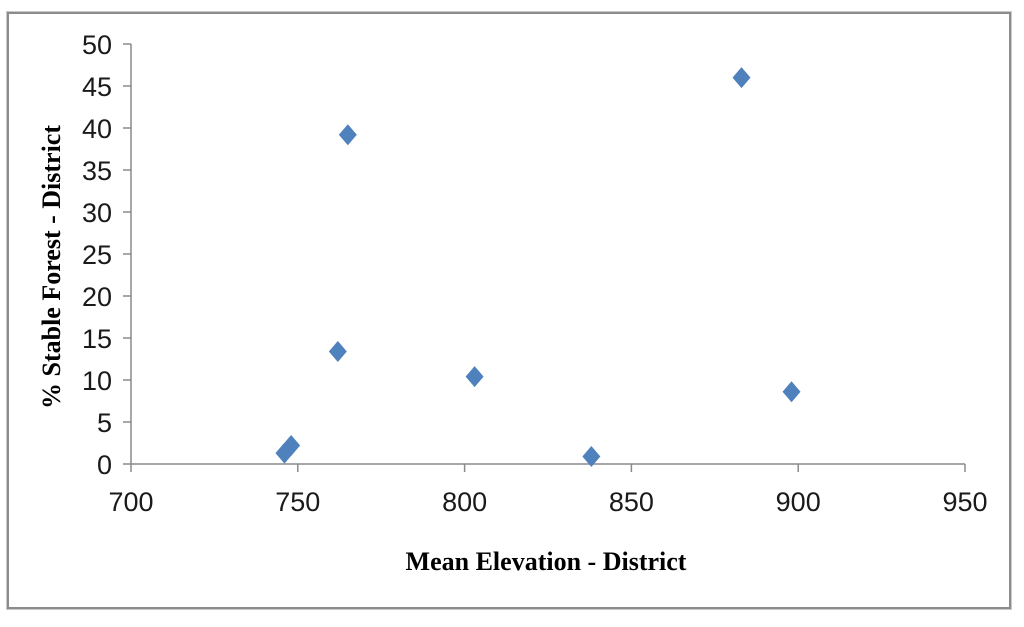  What do you see at coordinates (97, 45) in the screenshot?
I see `y-tick-label: 50` at bounding box center [97, 45].